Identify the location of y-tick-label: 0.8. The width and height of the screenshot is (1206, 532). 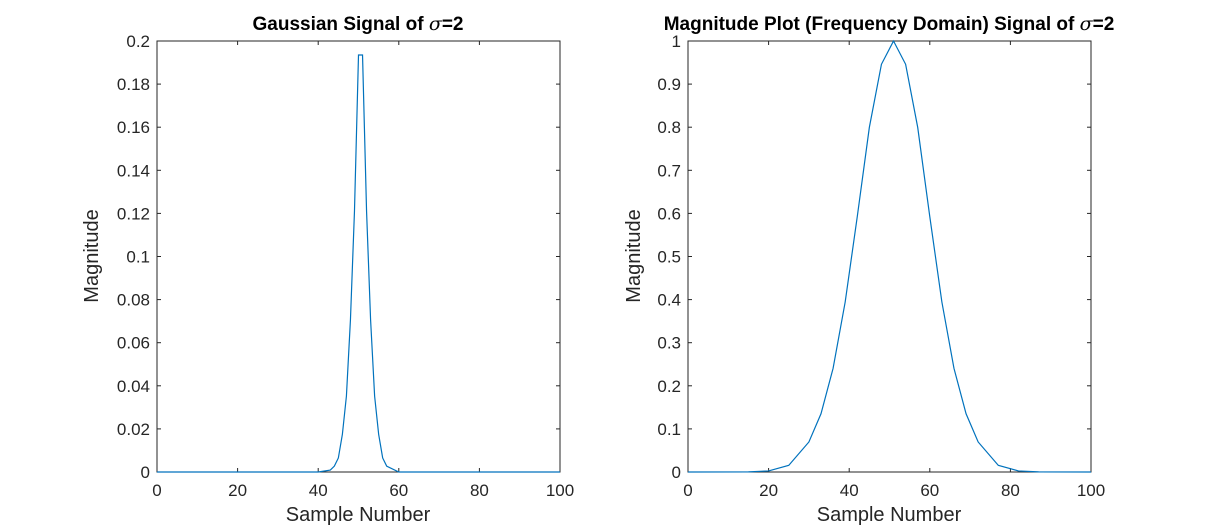
(669, 127).